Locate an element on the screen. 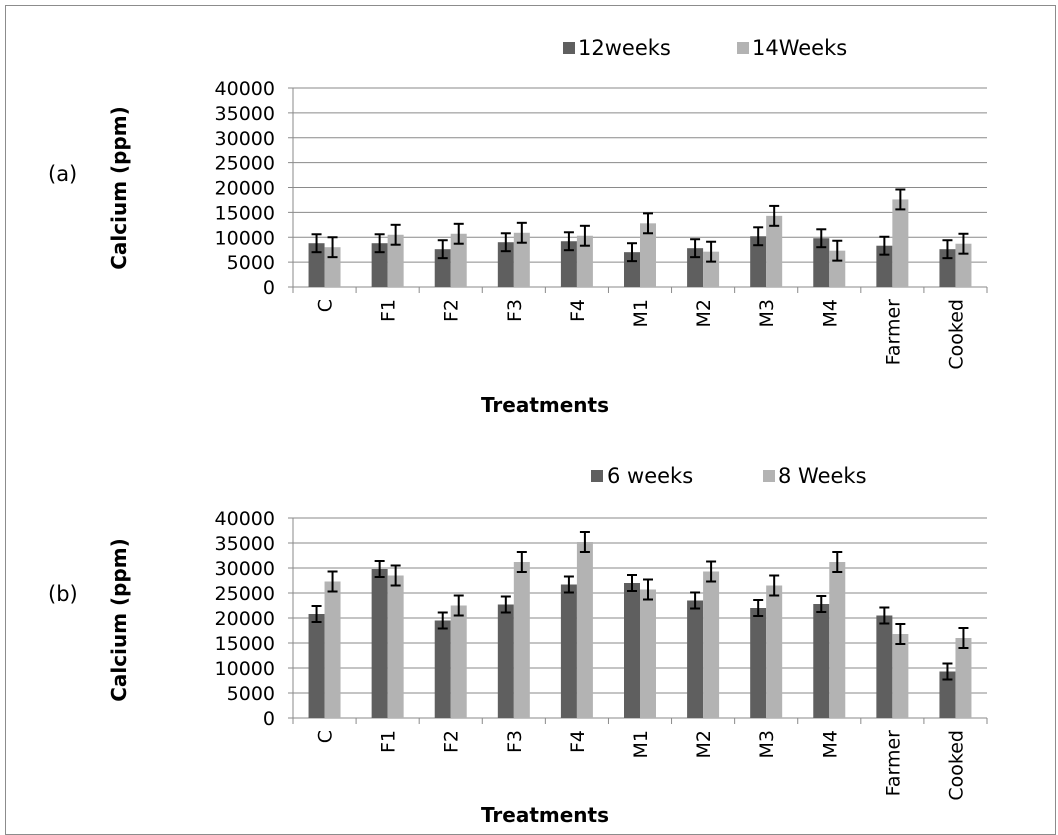  legend-label: 14Weeks is located at coordinates (799, 48).